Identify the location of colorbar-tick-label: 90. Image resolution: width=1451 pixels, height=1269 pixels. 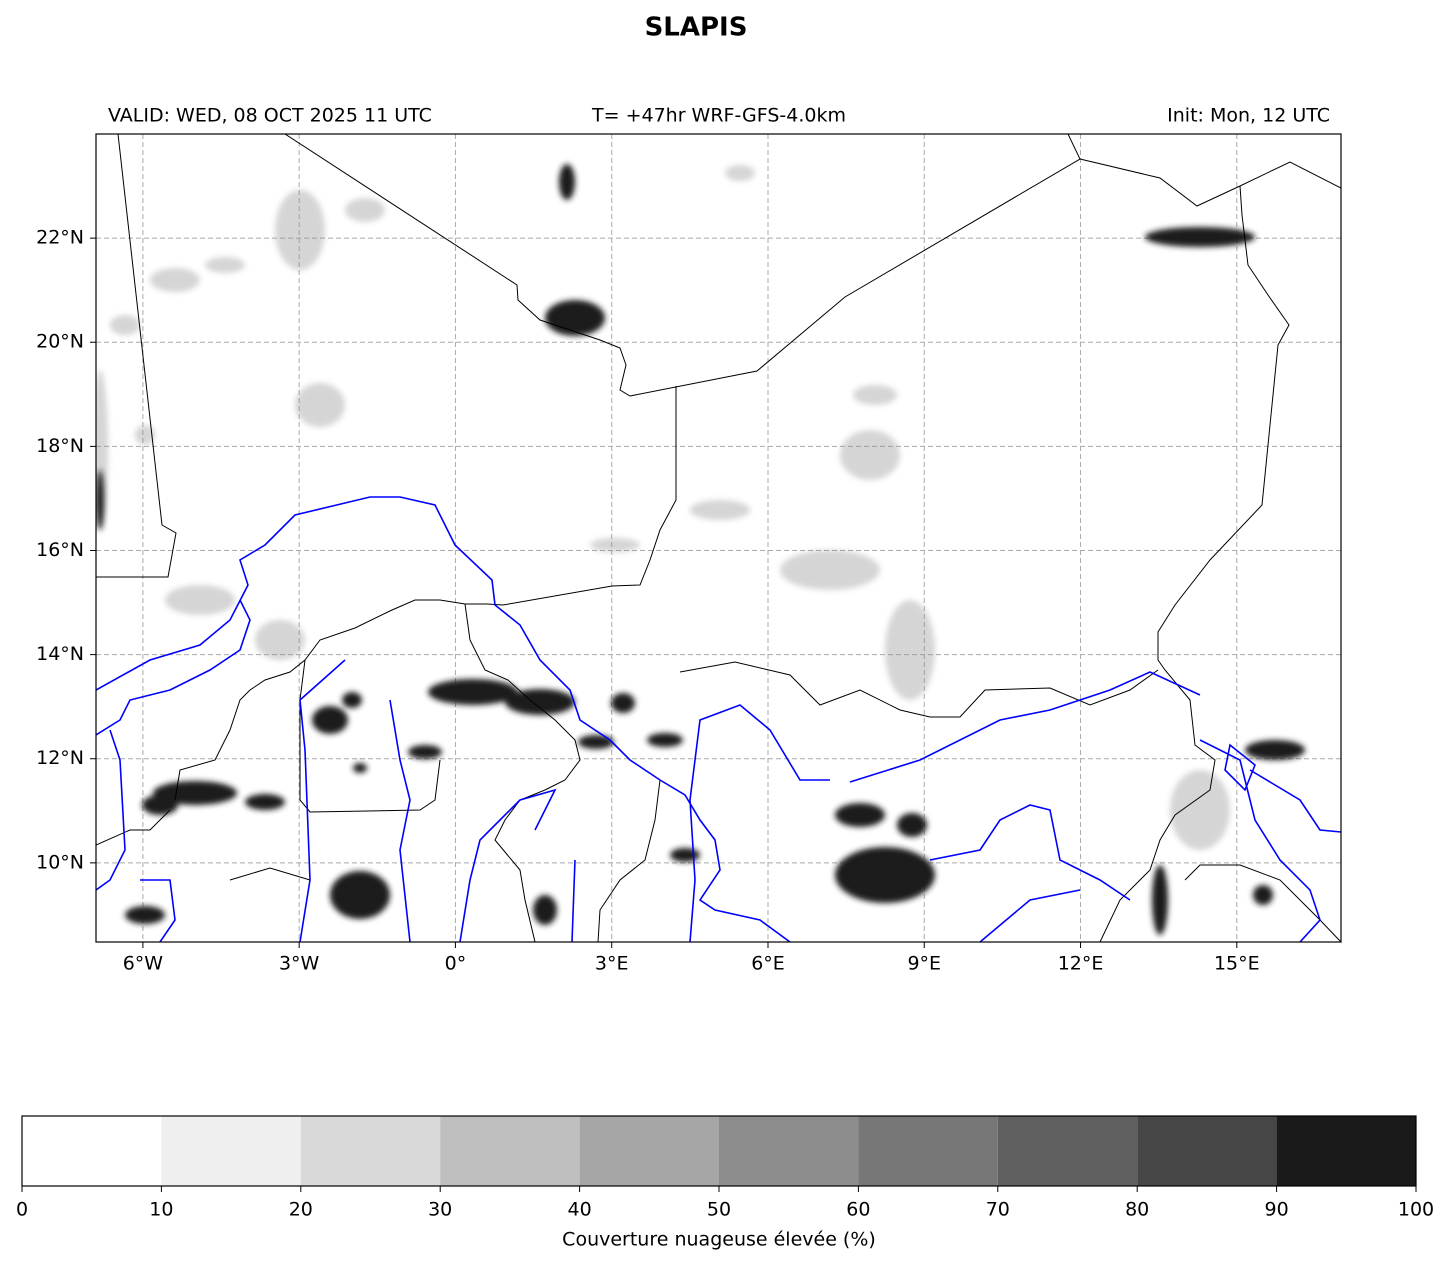
(1277, 1210).